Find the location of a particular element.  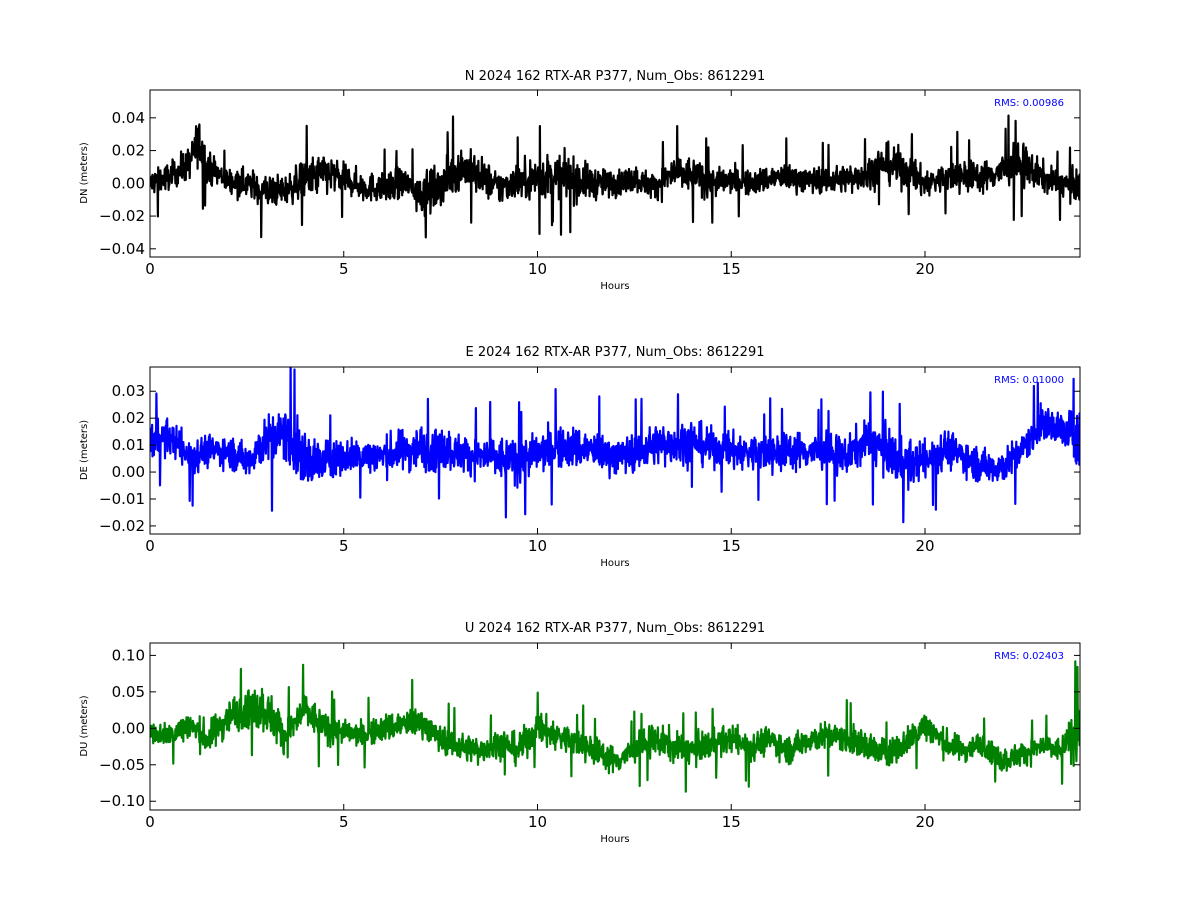

y-tick-label: 0.10 is located at coordinates (128, 655).